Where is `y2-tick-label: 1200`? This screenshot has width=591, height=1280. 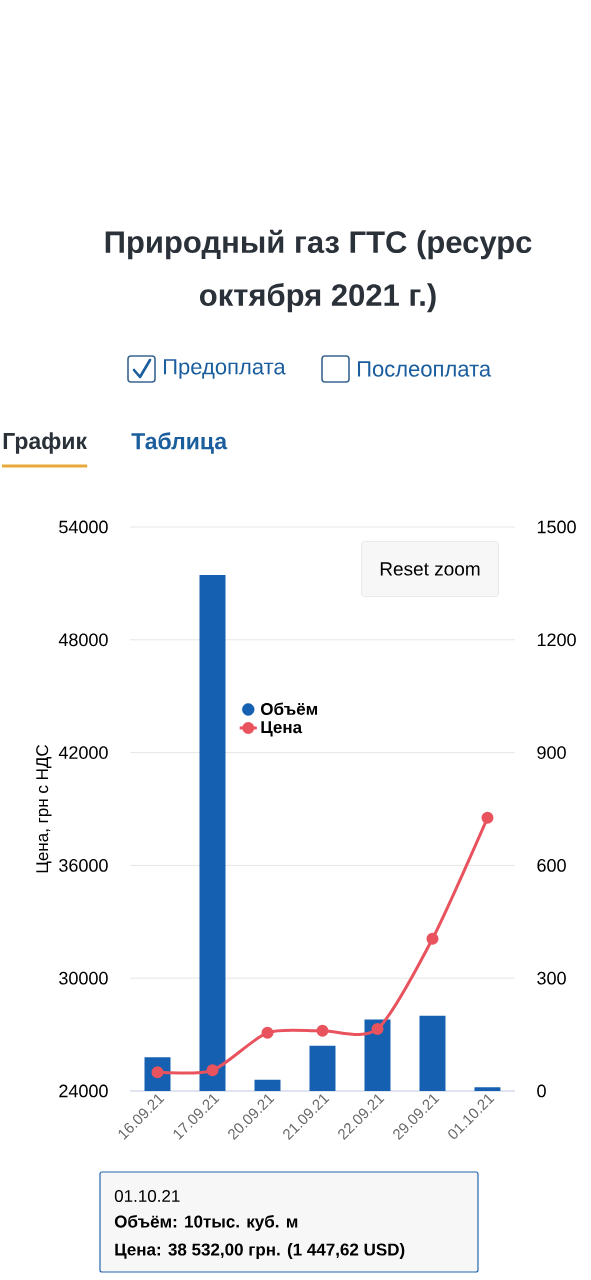 y2-tick-label: 1200 is located at coordinates (556, 640).